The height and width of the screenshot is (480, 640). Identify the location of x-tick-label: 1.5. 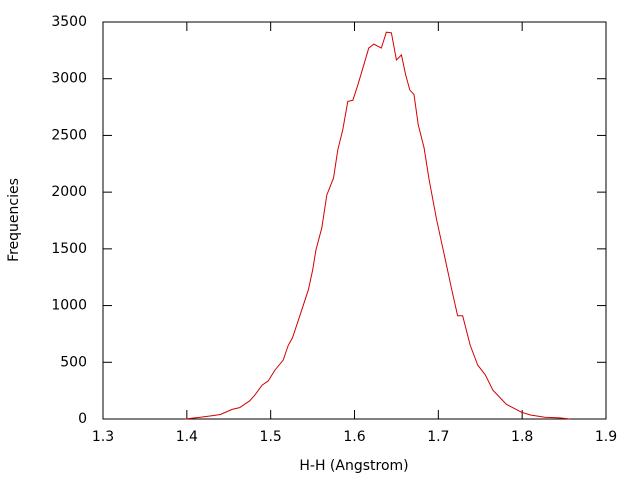
(271, 437).